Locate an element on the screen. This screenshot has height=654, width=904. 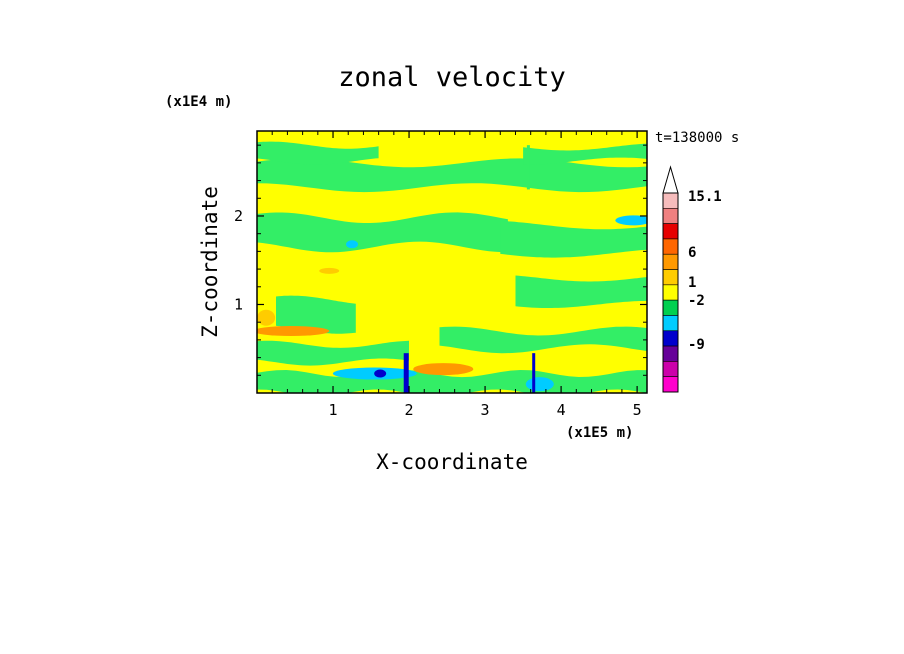
chart-title: zonal velocity is located at coordinates (452, 77).